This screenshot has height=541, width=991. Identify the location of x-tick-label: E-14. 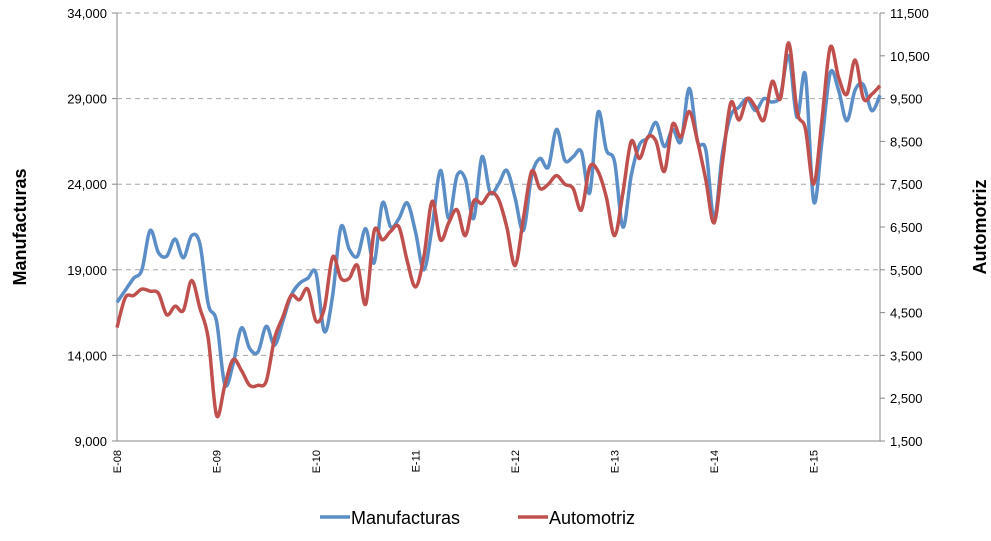
(715, 461).